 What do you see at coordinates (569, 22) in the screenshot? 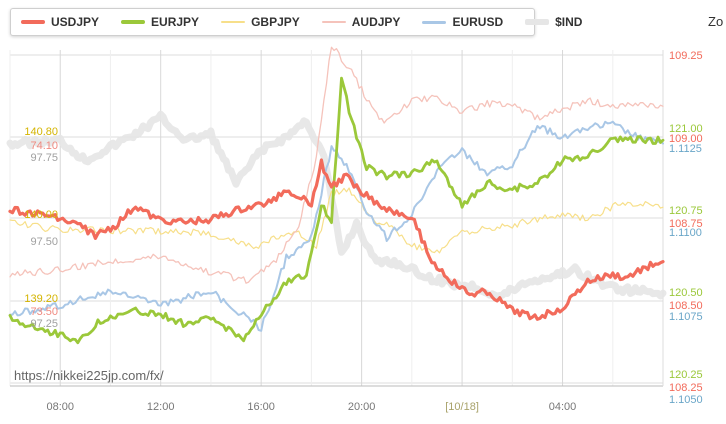
I see `legend-label-ind: $IND` at bounding box center [569, 22].